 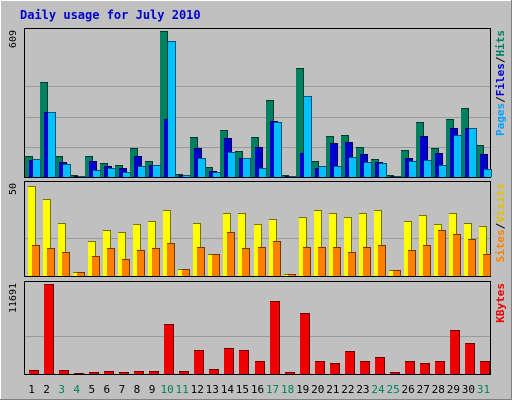 What do you see at coordinates (500, 119) in the screenshot?
I see `legend-part: Pages` at bounding box center [500, 119].